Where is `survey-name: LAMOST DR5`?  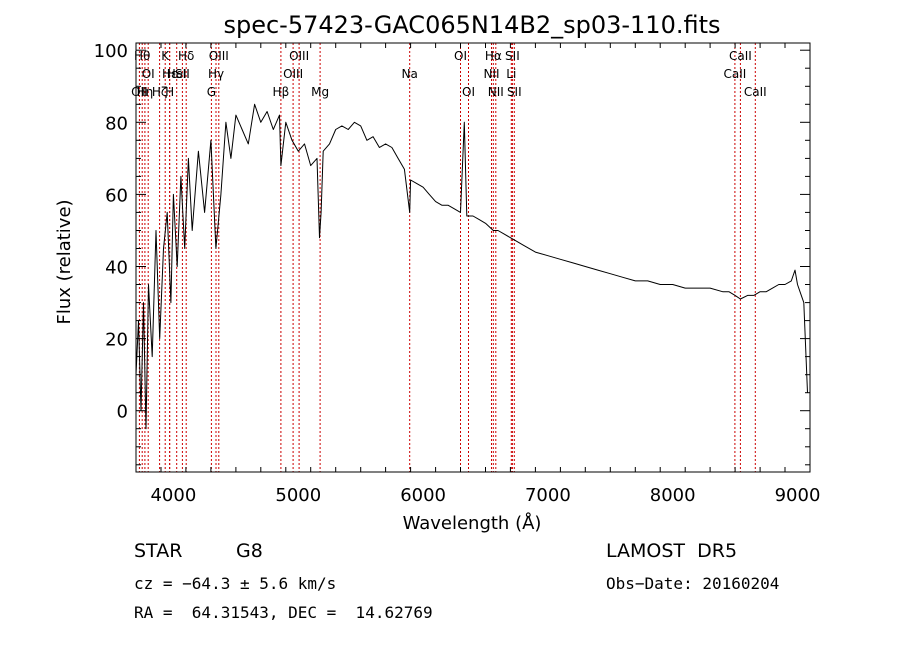
survey-name: LAMOST DR5 is located at coordinates (672, 551).